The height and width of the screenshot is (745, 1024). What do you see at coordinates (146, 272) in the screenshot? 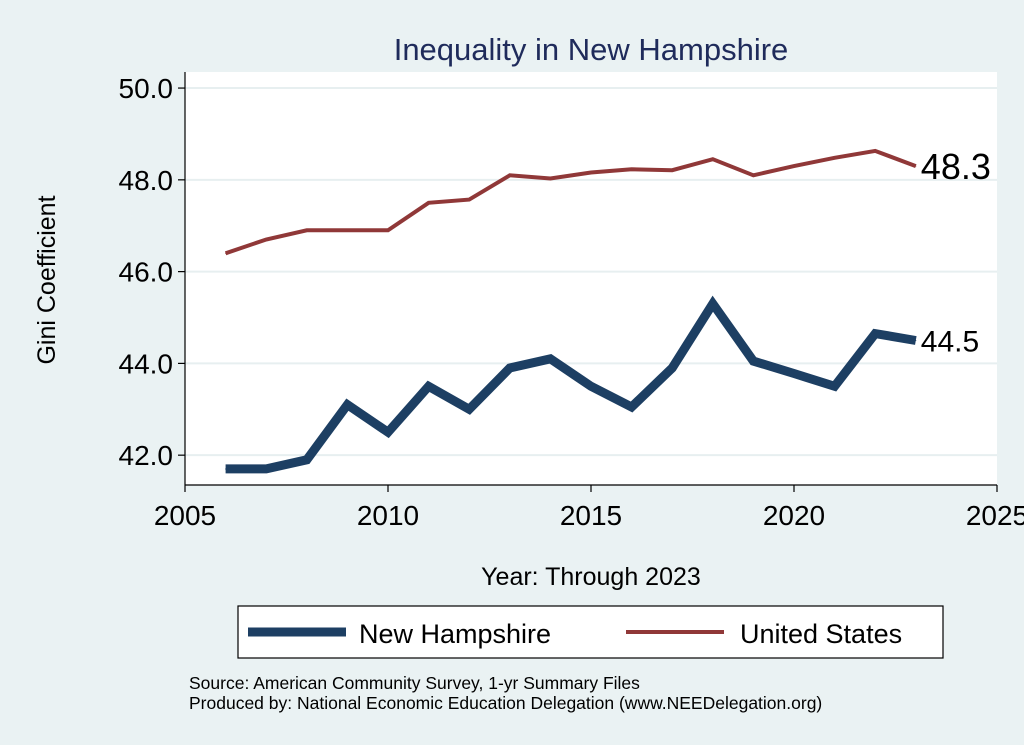
I see `y-tick-label-46-0: 46.0` at bounding box center [146, 272].